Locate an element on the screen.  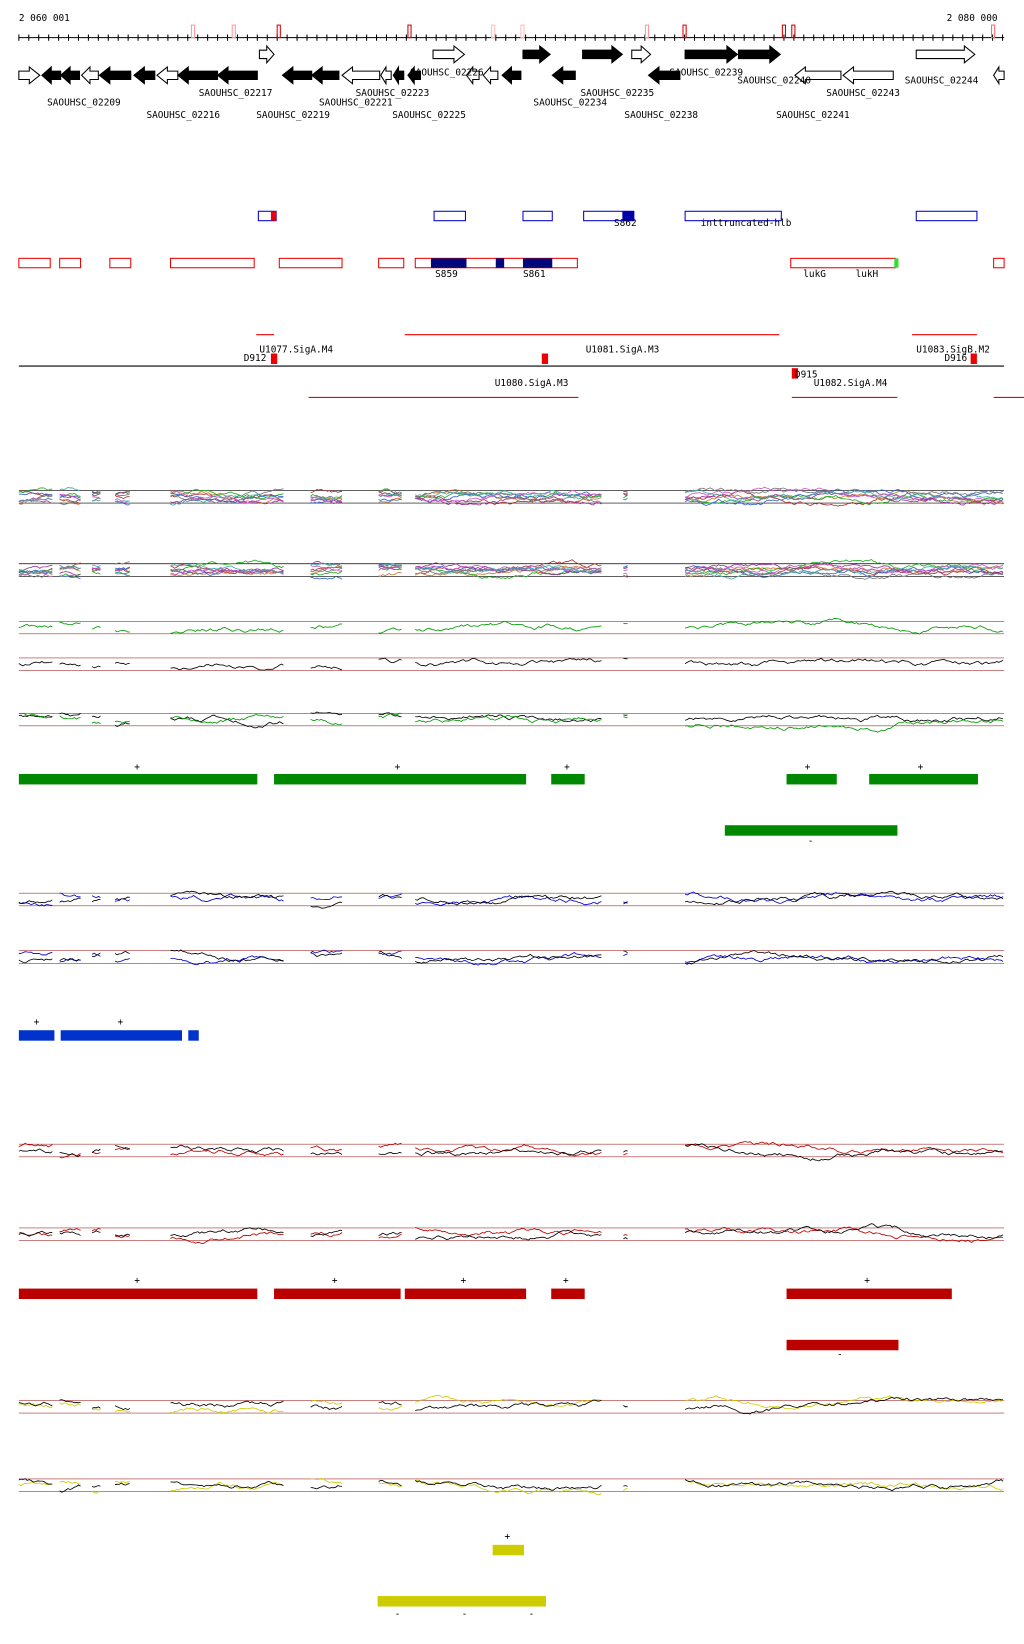
promoter-mark is located at coordinates (545, 359).